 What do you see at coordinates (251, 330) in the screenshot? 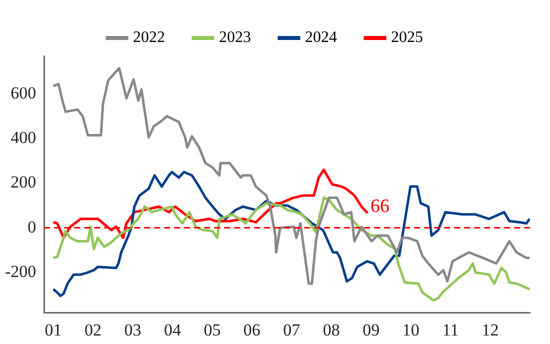
I see `x-tick-label: 06` at bounding box center [251, 330].